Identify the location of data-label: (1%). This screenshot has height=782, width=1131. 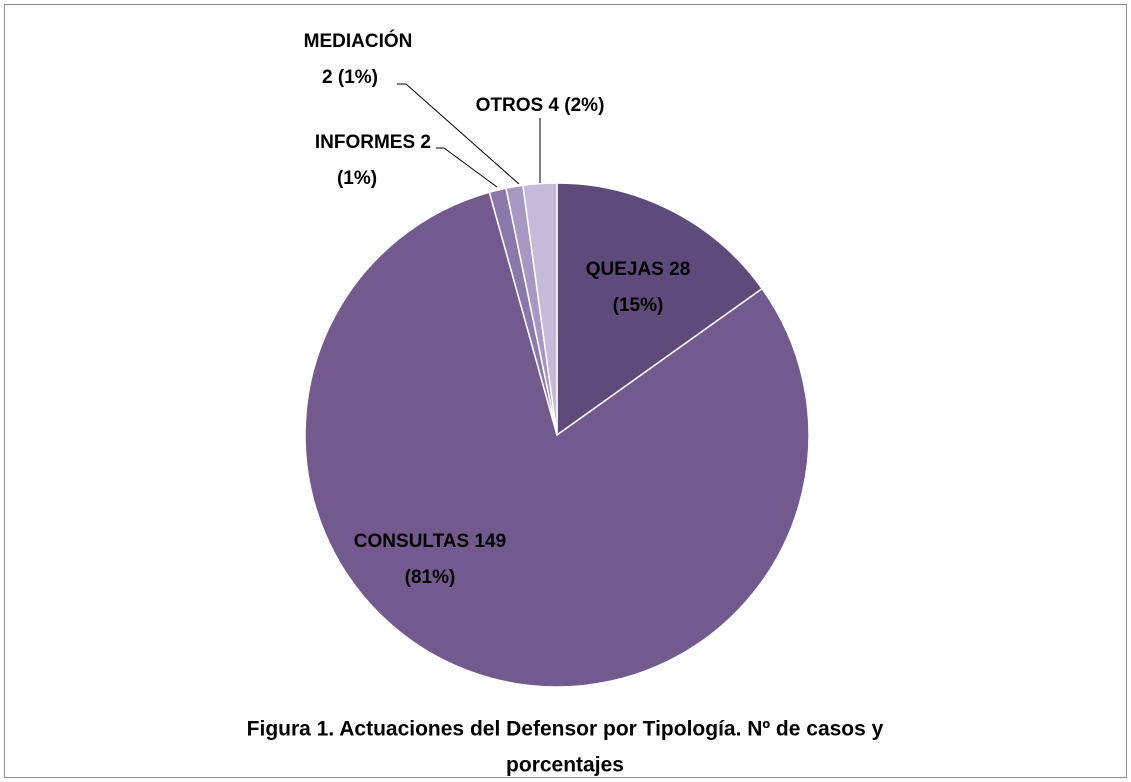
(357, 178).